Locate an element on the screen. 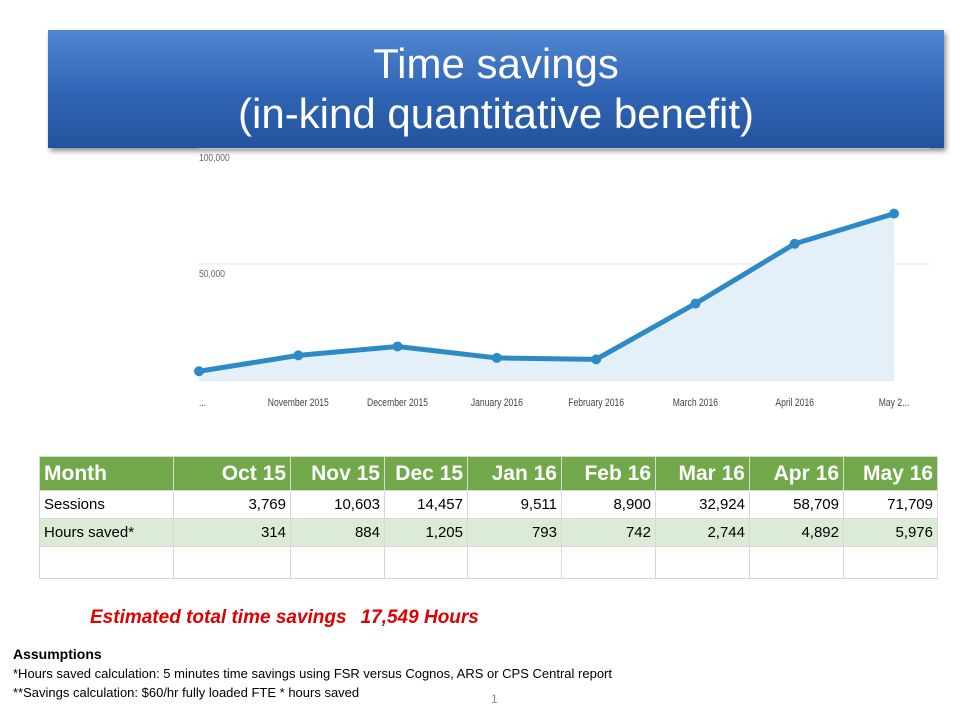 The image size is (960, 720). title-line-1: Time savings is located at coordinates (496, 63).